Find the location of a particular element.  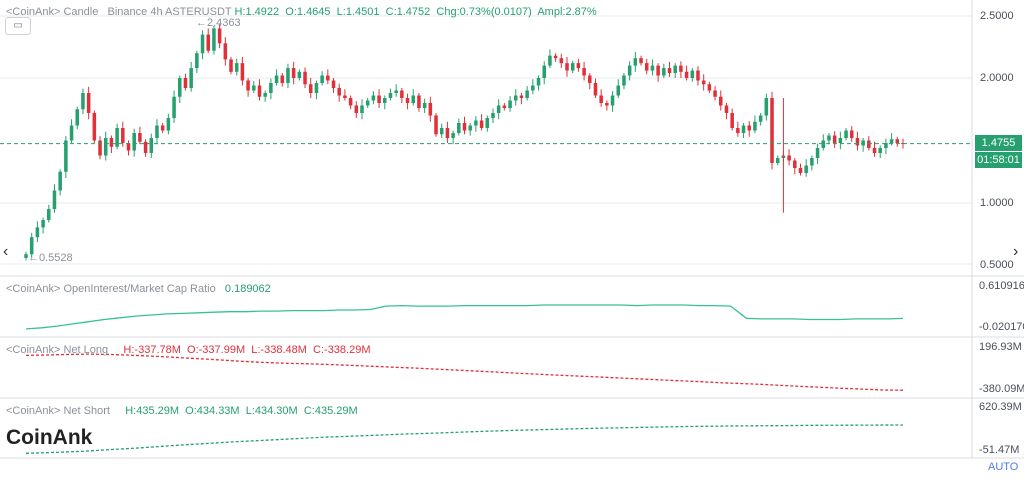

countdown-badge: 01:58:01 is located at coordinates (998, 160).